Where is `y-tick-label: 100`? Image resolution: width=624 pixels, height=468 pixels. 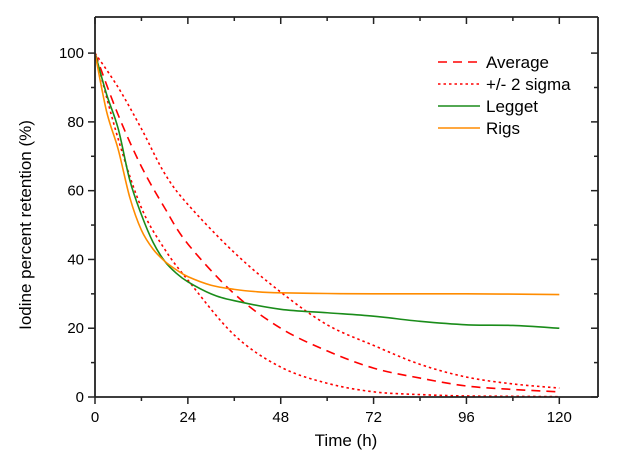
y-tick-label: 100 is located at coordinates (71, 53).